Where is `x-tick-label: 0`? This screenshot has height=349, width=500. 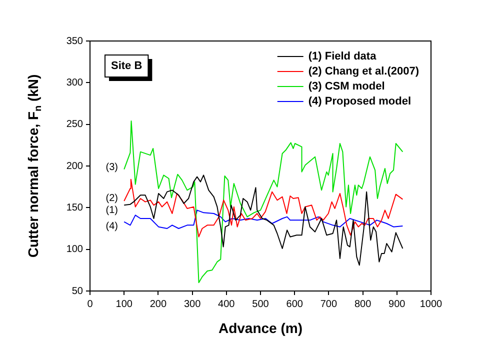 x-tick-label: 0 is located at coordinates (90, 304).